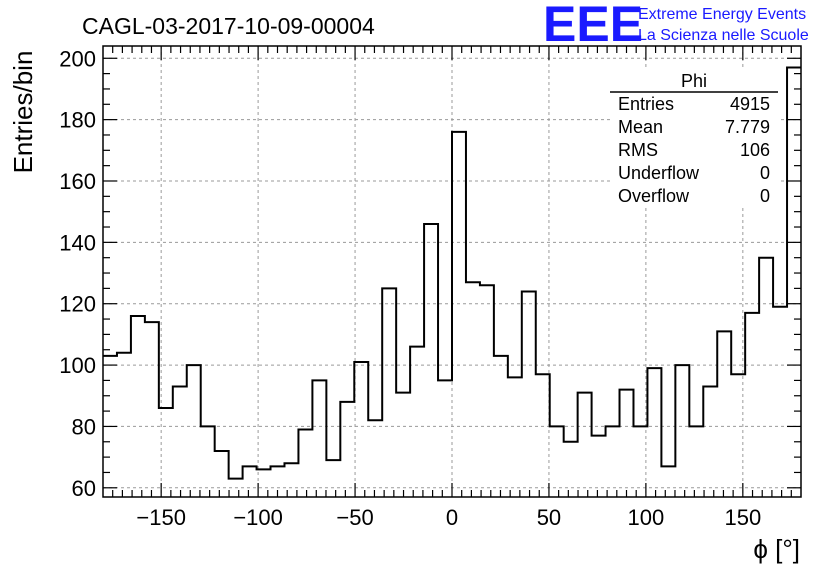  I want to click on x-tick-label: 100, so click(646, 517).